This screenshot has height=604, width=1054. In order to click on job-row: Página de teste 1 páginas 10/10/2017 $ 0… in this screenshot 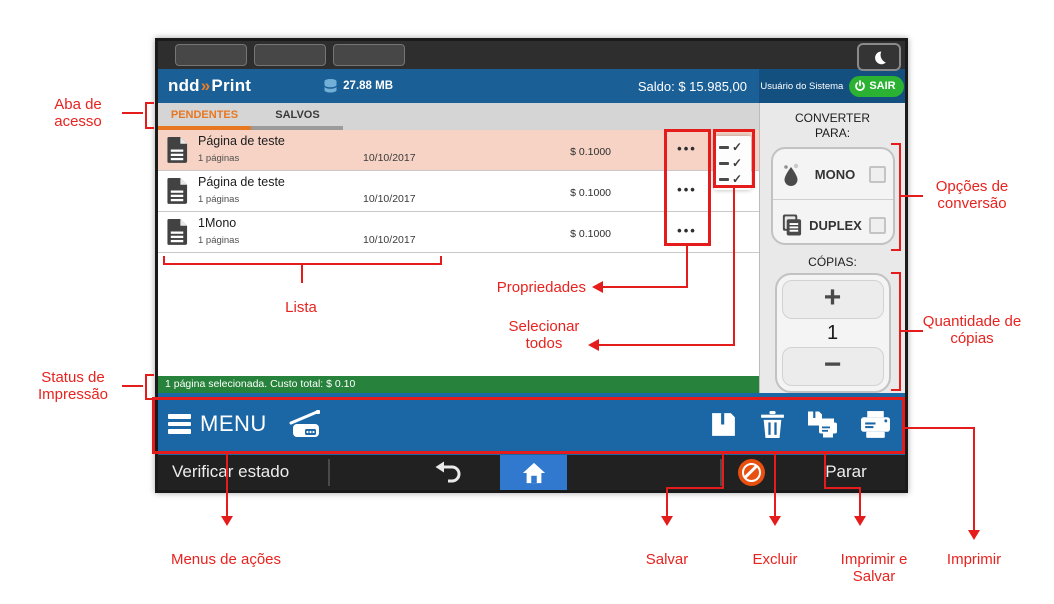, I will do `click(458, 191)`.